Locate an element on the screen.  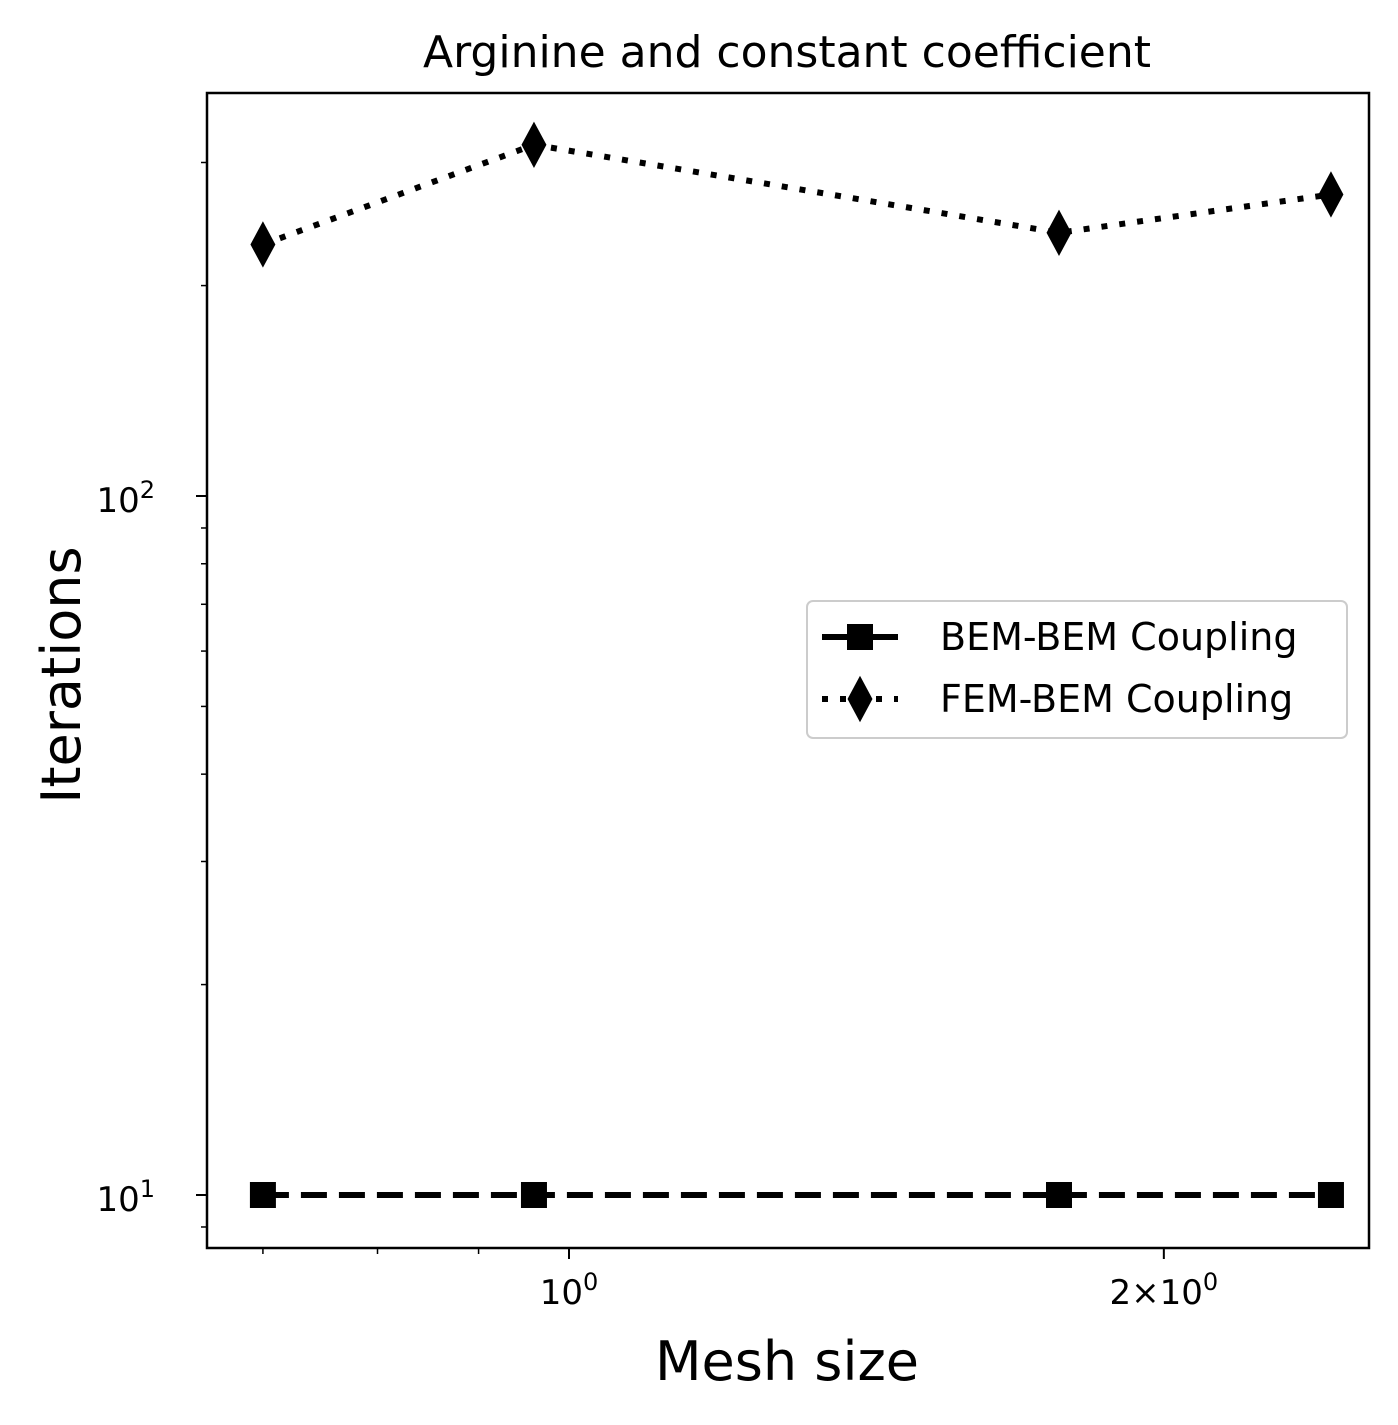
x-axis-label: Mesh size is located at coordinates (787, 1361).